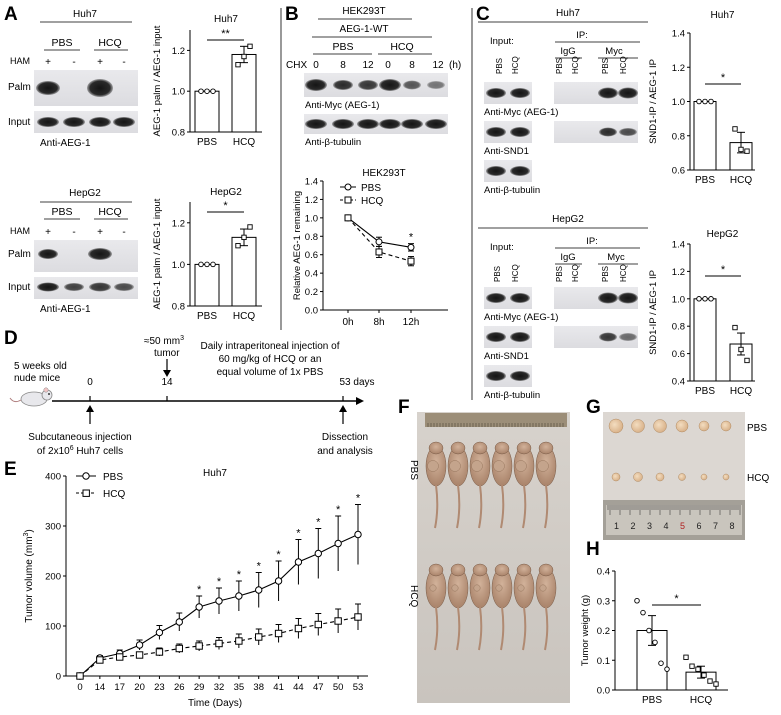 The height and width of the screenshot is (715, 781). Describe the element at coordinates (705, 340) in the screenshot. I see `bar` at that location.